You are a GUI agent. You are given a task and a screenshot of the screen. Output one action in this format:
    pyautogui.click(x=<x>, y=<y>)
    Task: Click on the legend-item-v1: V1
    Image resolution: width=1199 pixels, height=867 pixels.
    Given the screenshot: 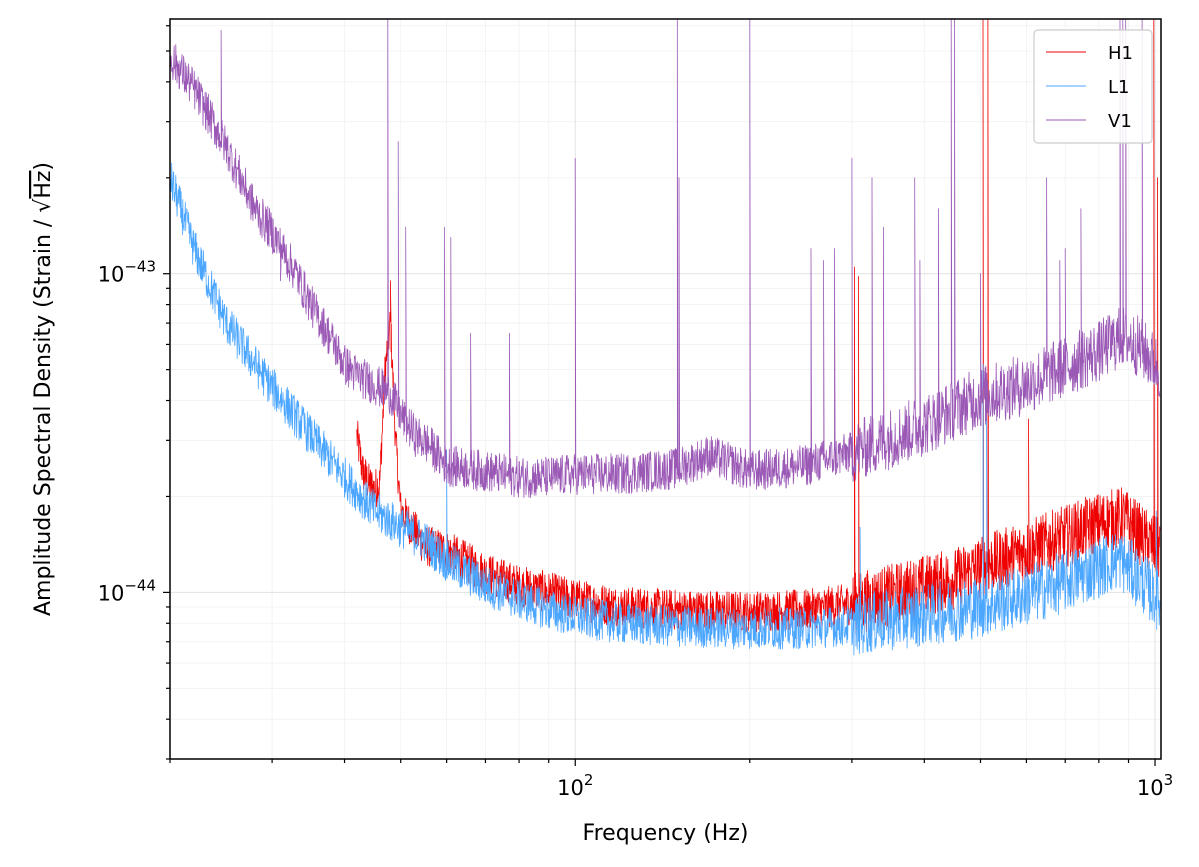 What is the action you would take?
    pyautogui.click(x=1089, y=121)
    